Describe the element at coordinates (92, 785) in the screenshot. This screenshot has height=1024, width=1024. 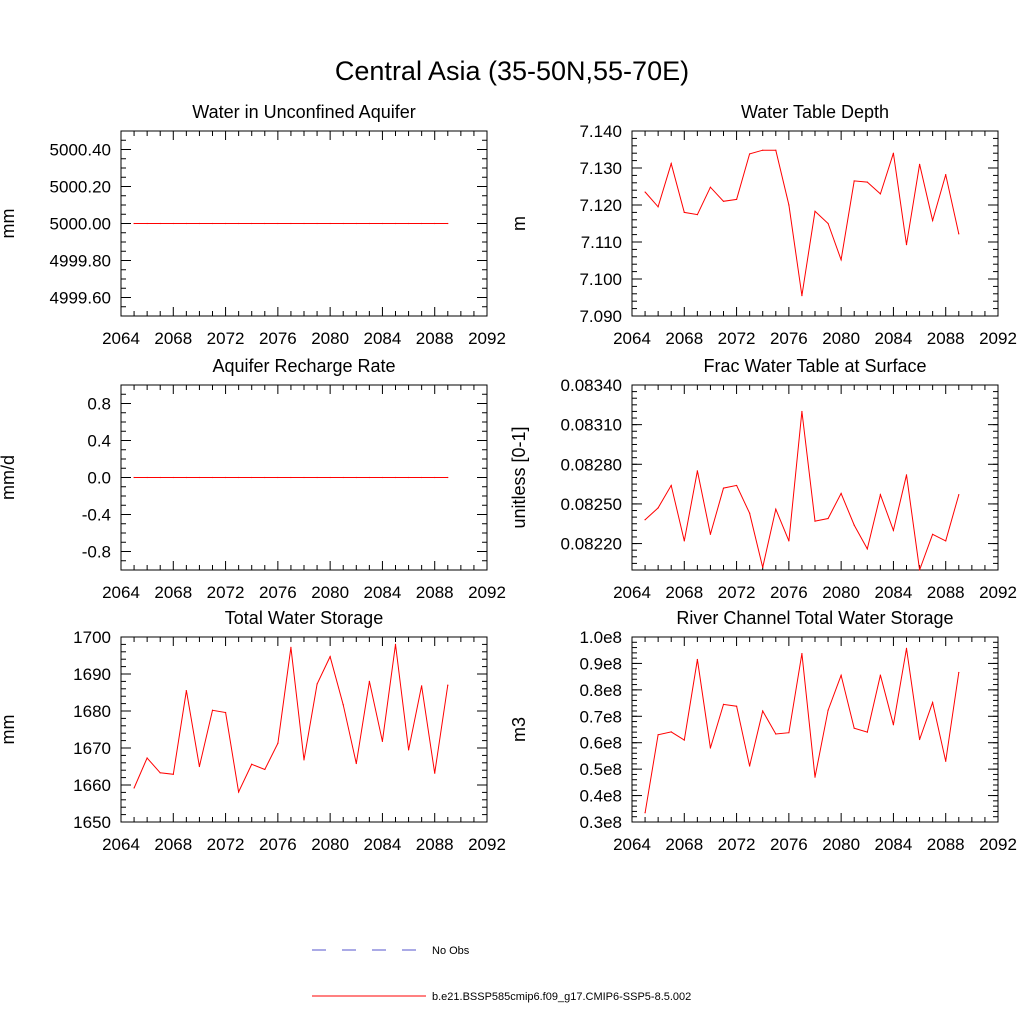
I see `y-tick-label: 1660` at that location.